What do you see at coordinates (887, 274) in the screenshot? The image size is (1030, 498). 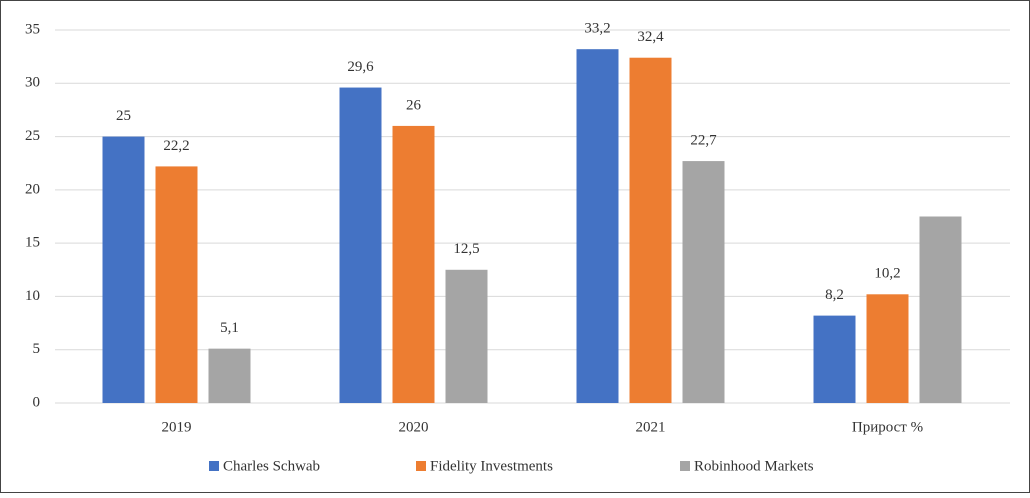 I see `value-label: 10,2` at bounding box center [887, 274].